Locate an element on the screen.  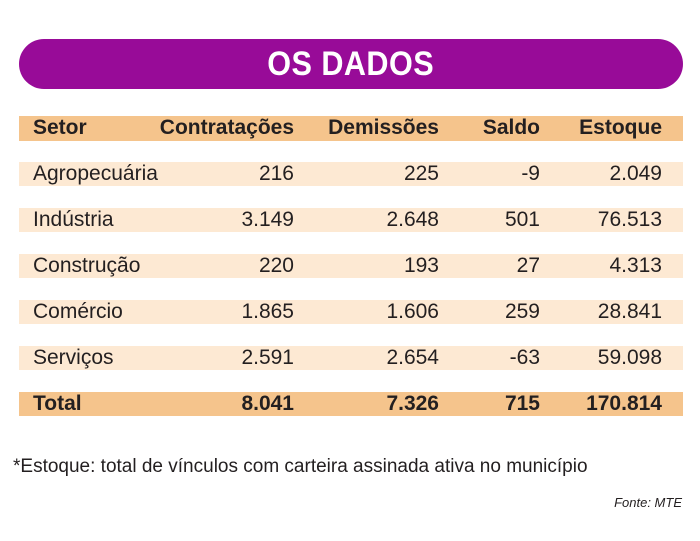
cell-contratacoes: 2.591 is located at coordinates (267, 357).